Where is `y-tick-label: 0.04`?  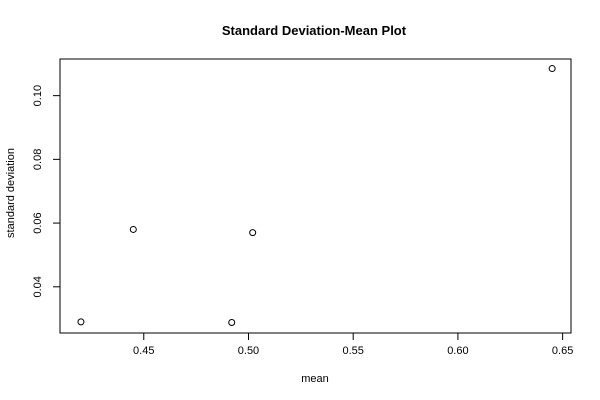 y-tick-label: 0.04 is located at coordinates (38, 286).